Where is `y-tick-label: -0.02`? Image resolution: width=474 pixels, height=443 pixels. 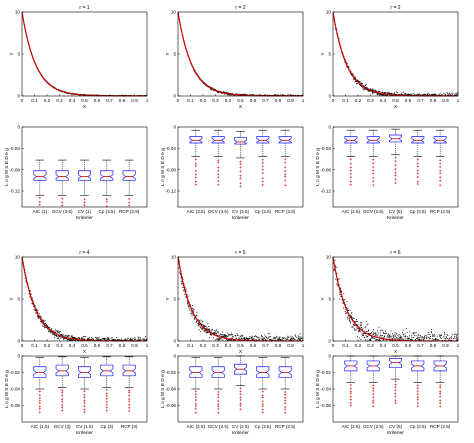
y-tick-label: -0.02 is located at coordinates (15, 372).